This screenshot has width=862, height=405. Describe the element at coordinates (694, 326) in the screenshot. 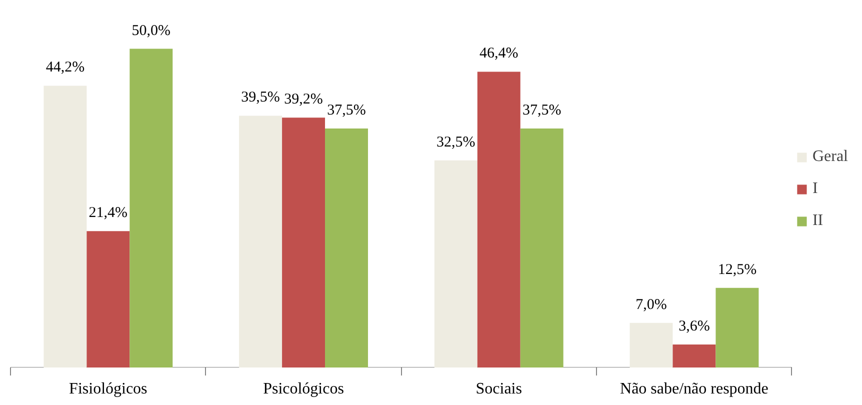

I see `data-label: 3,6%` at that location.